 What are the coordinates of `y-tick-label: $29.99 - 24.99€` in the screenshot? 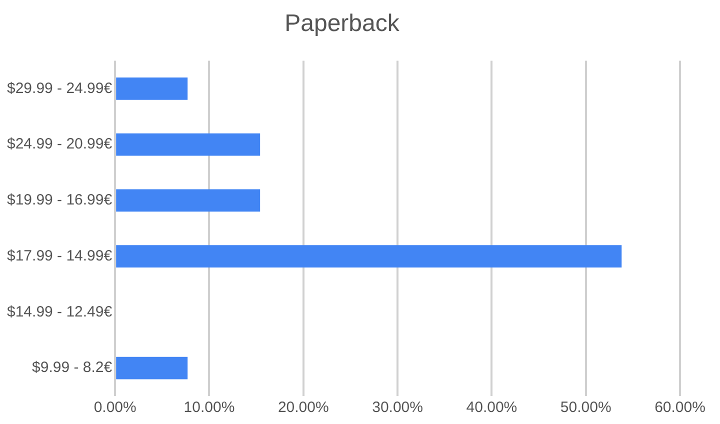 It's located at (59, 88).